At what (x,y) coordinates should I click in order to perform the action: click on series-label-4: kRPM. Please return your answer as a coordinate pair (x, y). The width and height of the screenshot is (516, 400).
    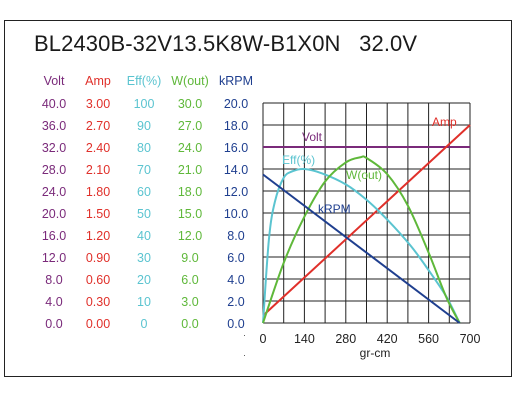
    Looking at the image, I should click on (334, 209).